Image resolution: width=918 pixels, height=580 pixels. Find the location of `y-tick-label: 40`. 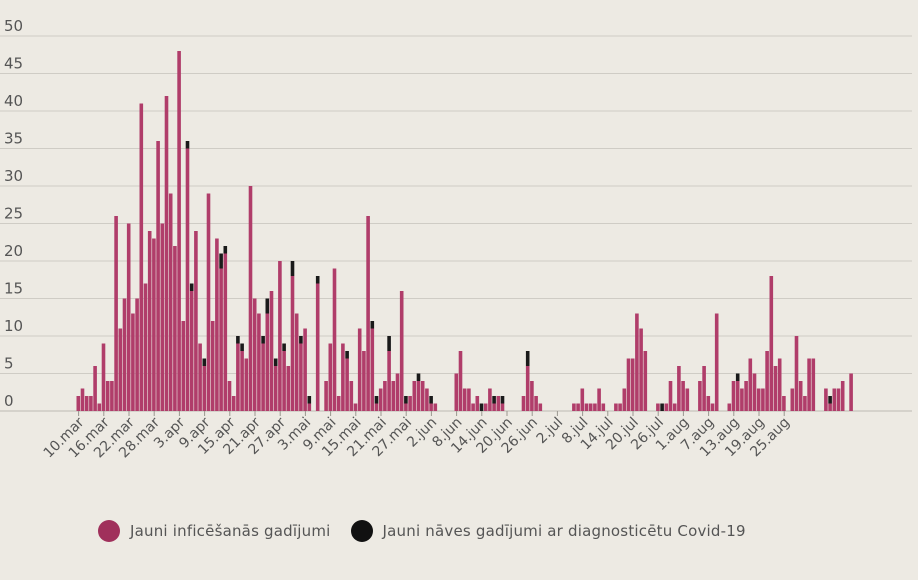

y-tick-label: 40 is located at coordinates (13, 101).